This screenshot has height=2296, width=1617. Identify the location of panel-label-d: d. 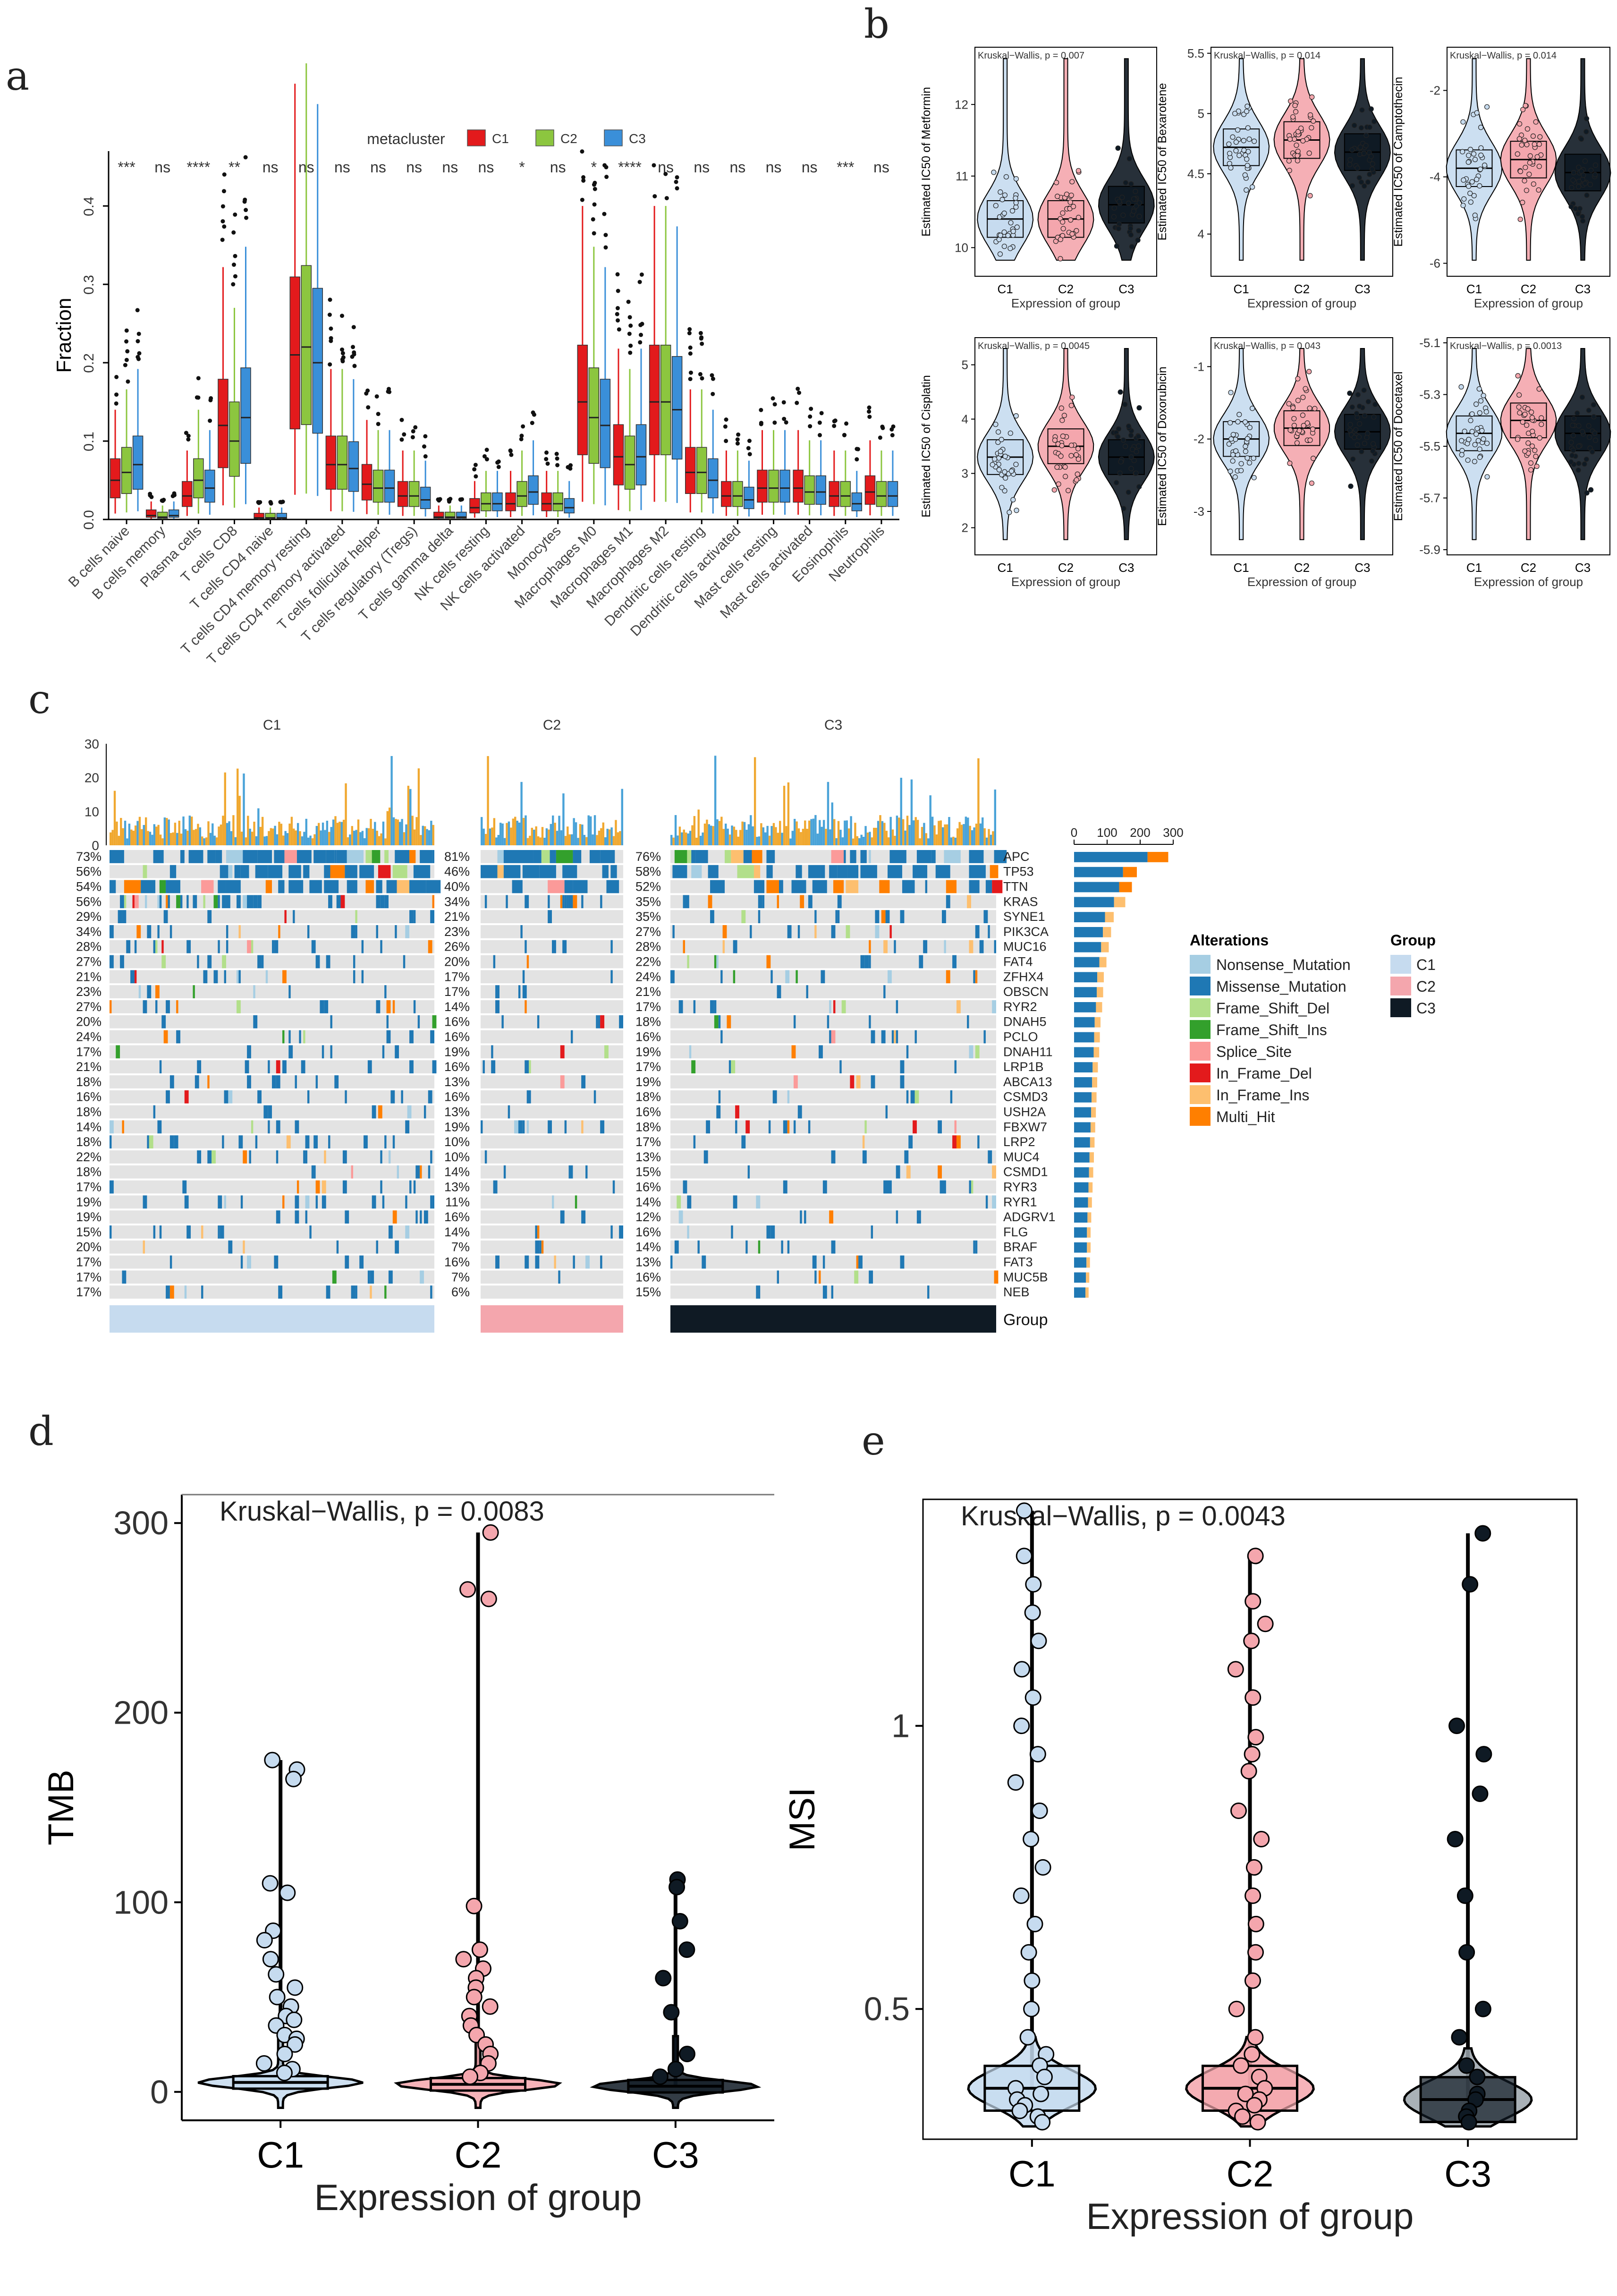
(41, 1431).